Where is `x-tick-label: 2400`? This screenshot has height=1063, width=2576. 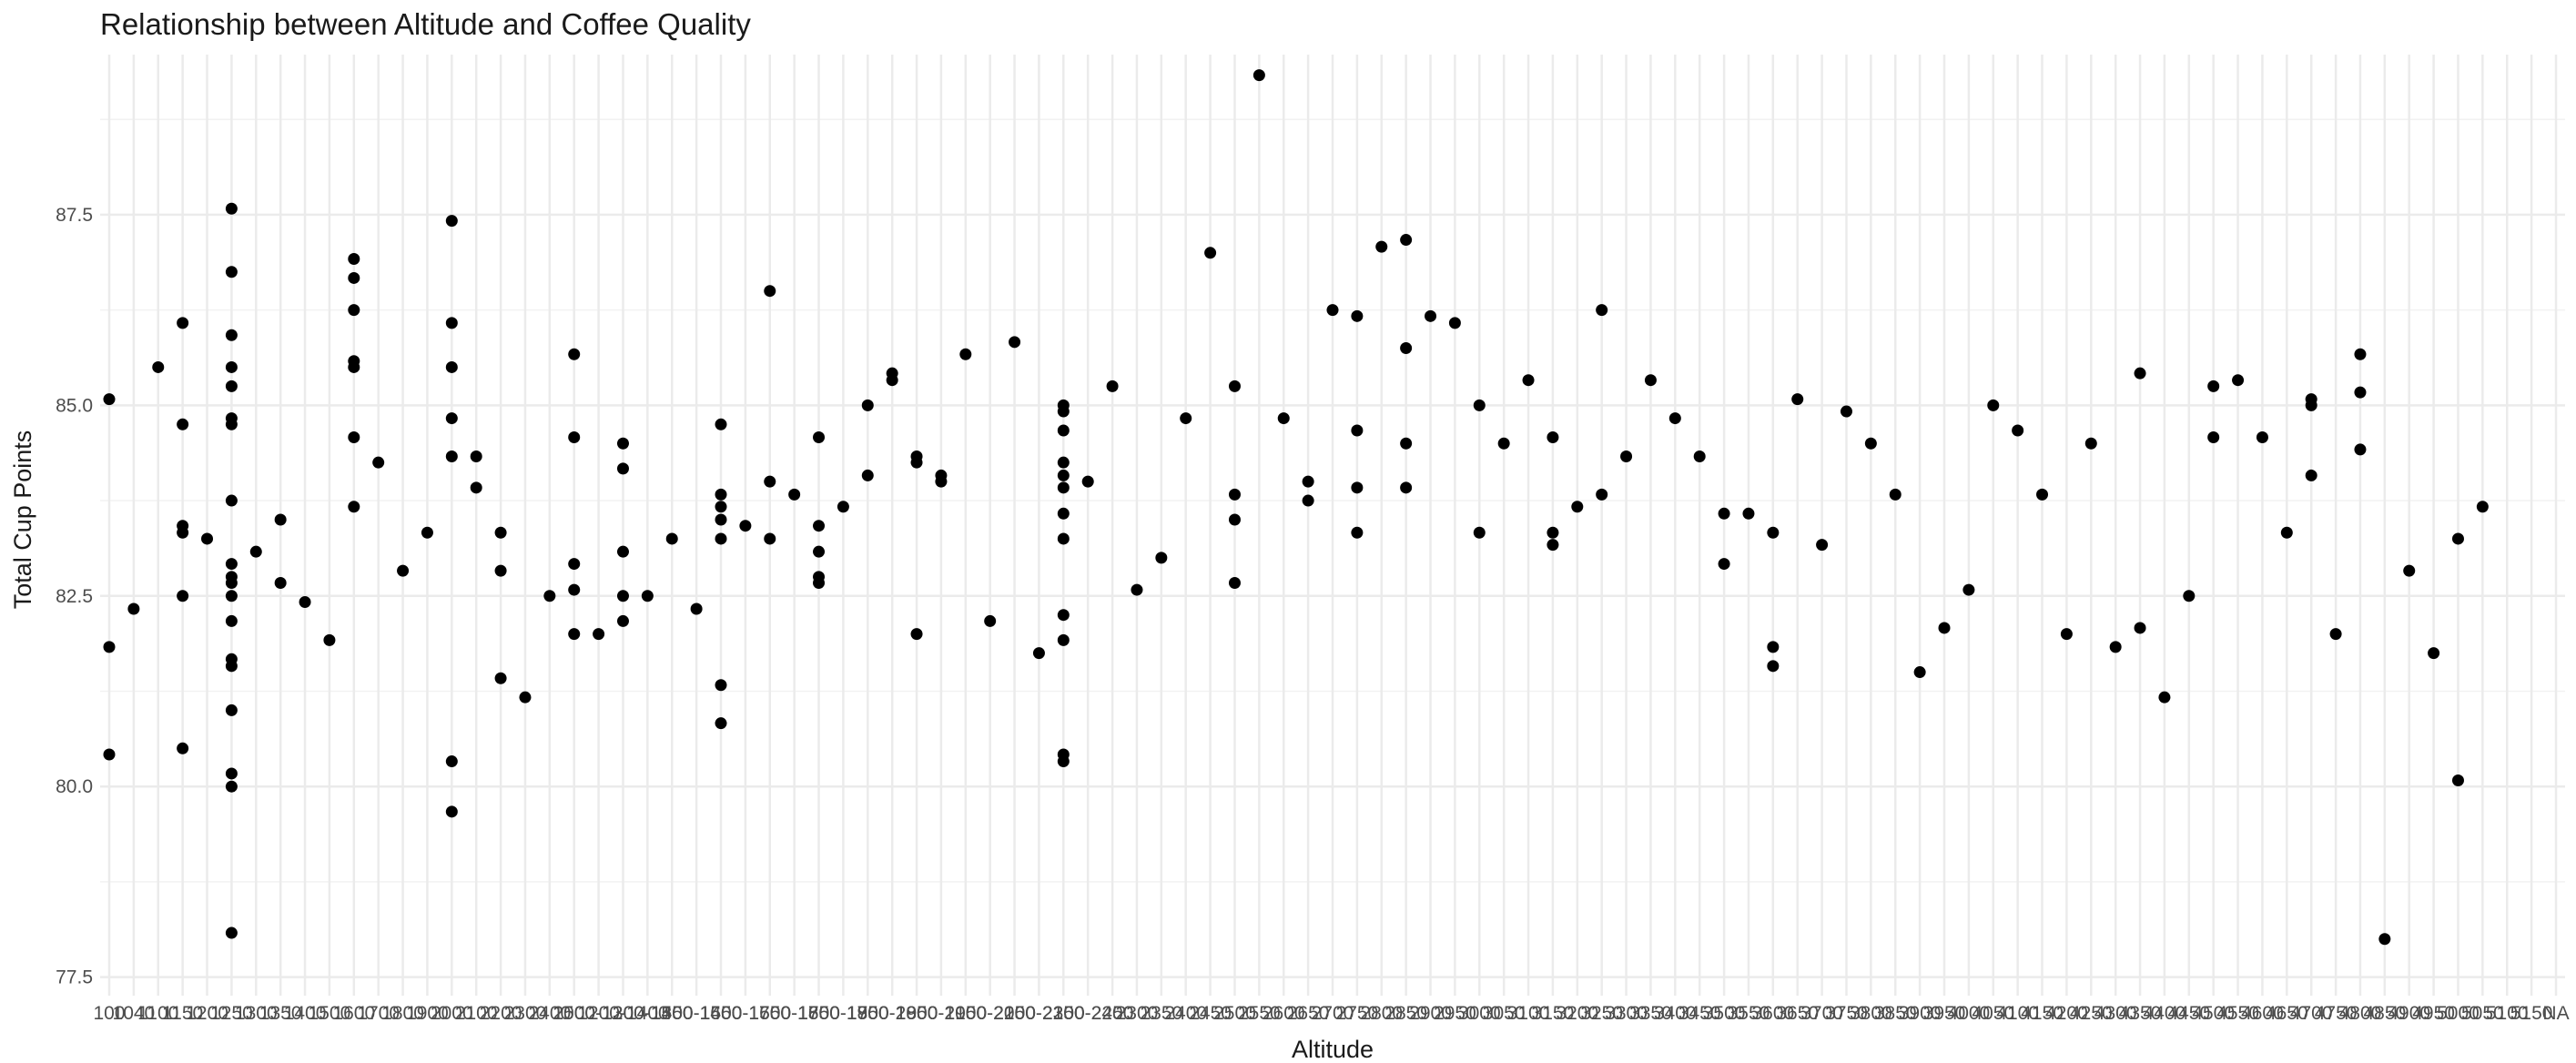 x-tick-label: 2400 is located at coordinates (1185, 1014).